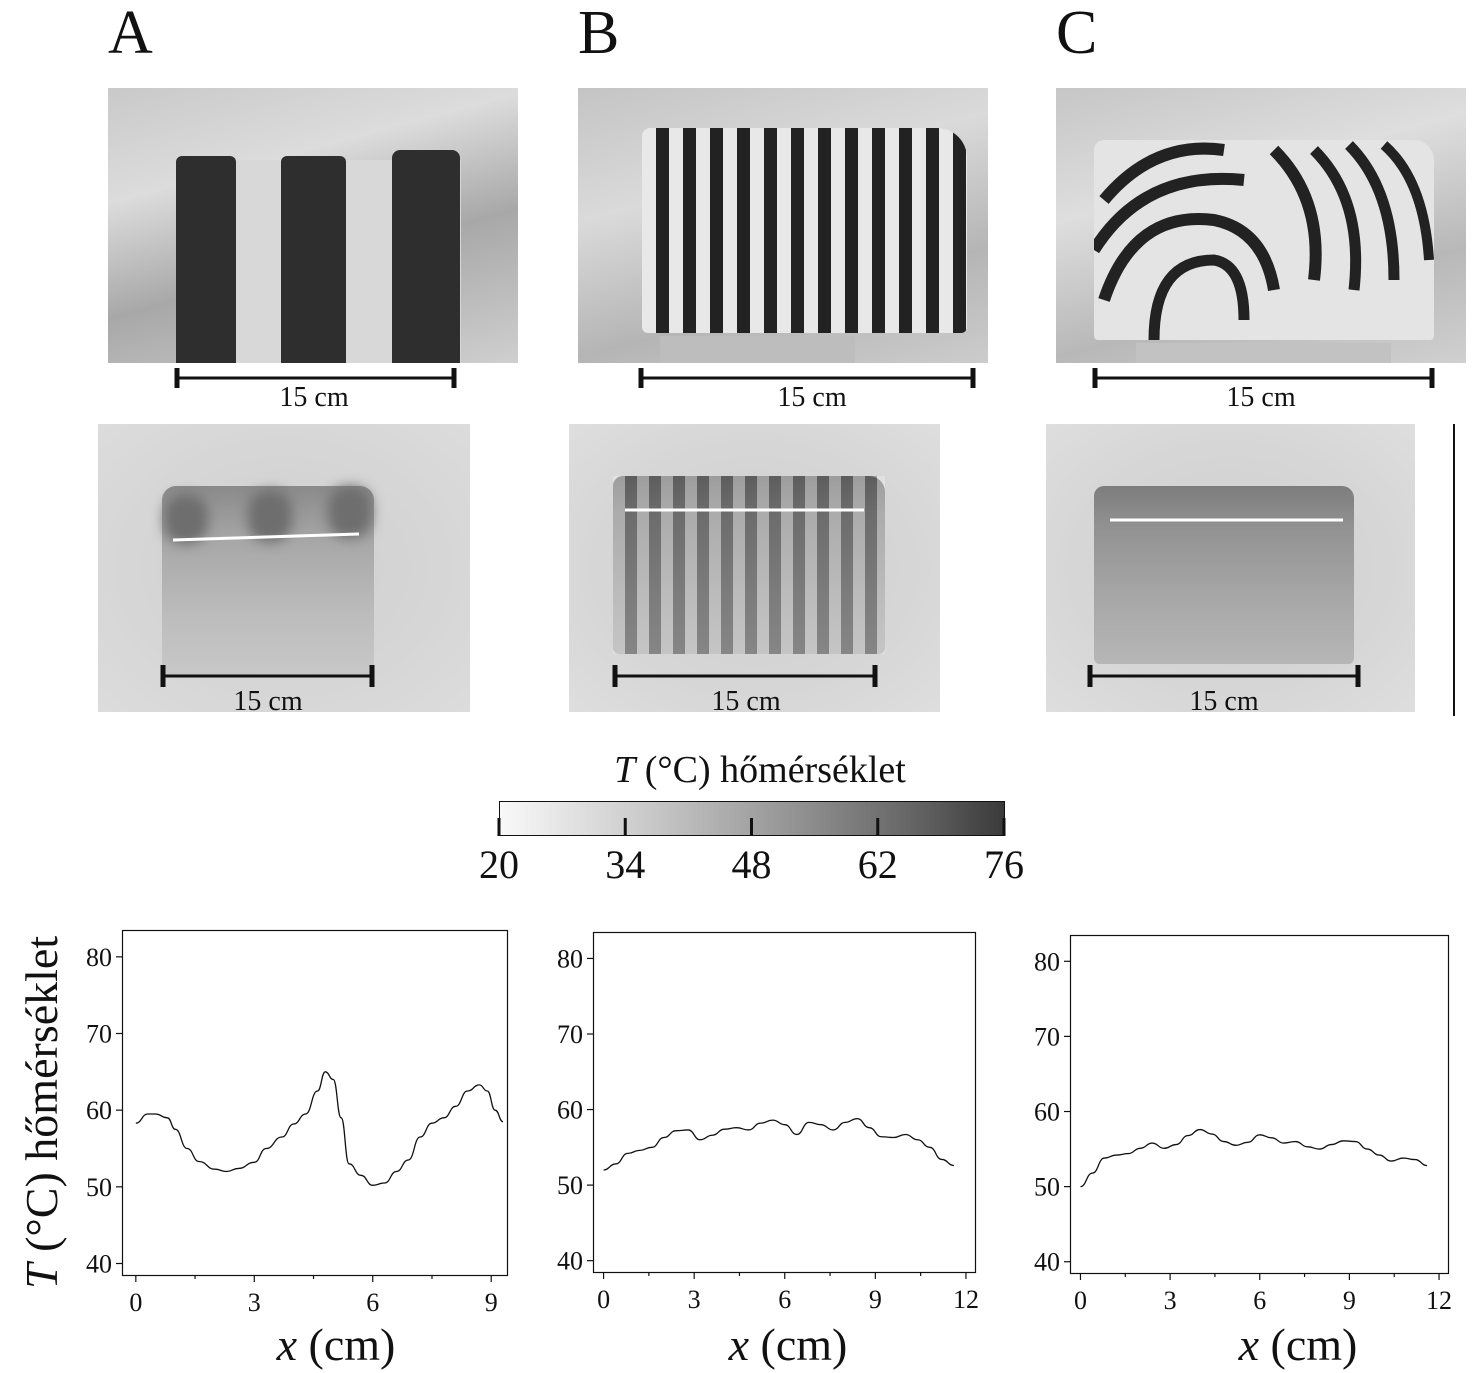 This screenshot has width=1478, height=1373. Describe the element at coordinates (266, 537) in the screenshot. I see `thermal-a-profile-line` at that location.